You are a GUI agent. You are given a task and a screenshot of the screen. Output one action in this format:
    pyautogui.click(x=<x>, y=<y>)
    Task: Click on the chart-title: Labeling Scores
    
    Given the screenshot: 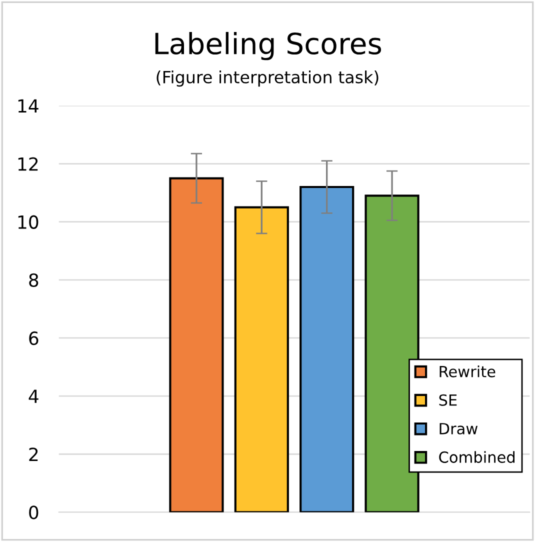 What is the action you would take?
    pyautogui.click(x=268, y=46)
    